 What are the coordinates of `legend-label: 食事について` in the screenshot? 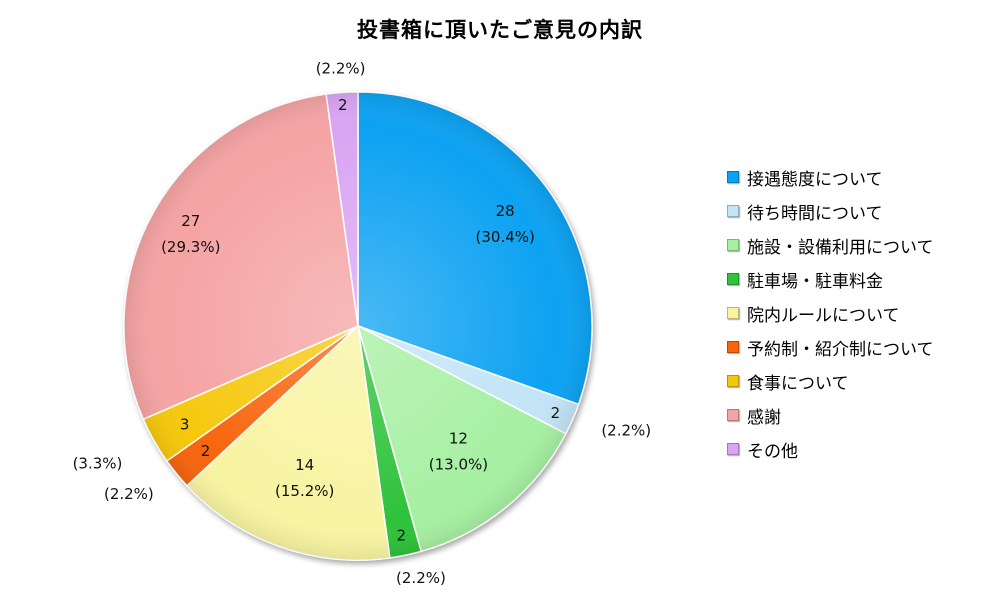 It's located at (798, 383).